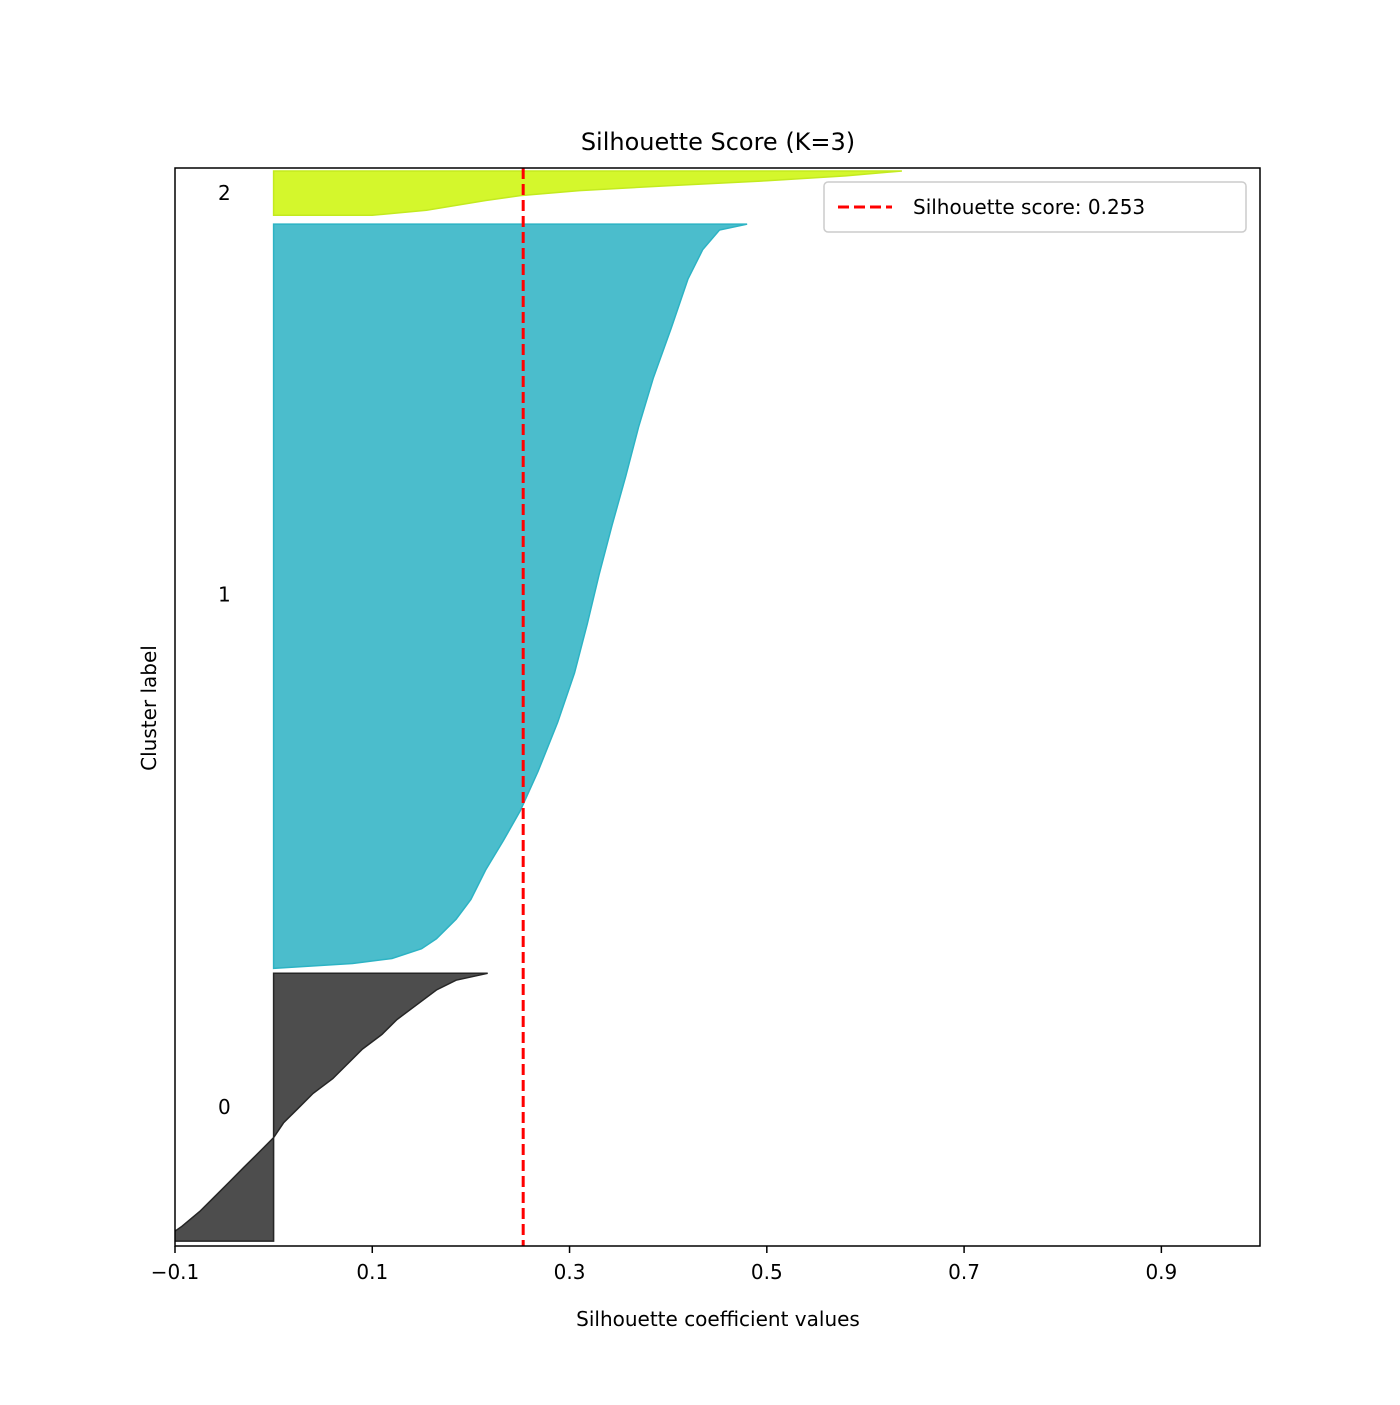  I want to click on x-tick-label: −0.1, so click(175, 1272).